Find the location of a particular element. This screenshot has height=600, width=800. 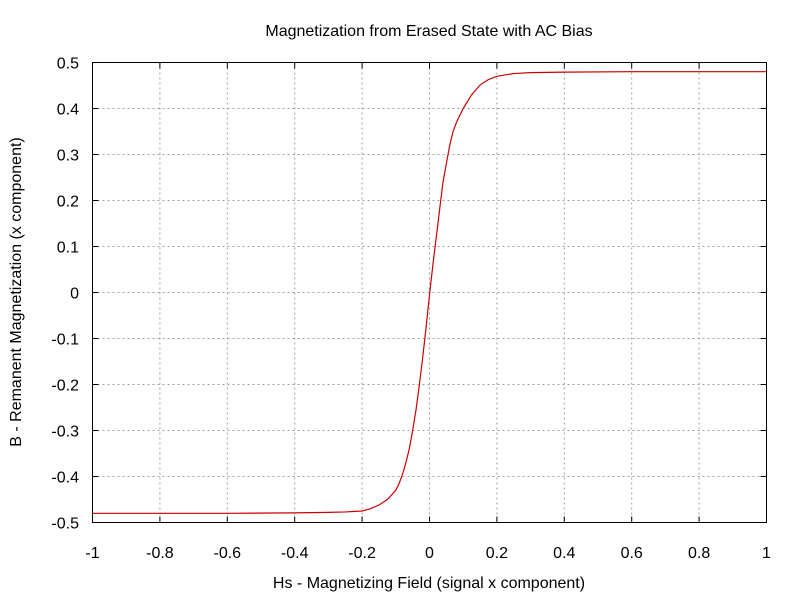

y-tick-label: 0.4 is located at coordinates (68, 110).